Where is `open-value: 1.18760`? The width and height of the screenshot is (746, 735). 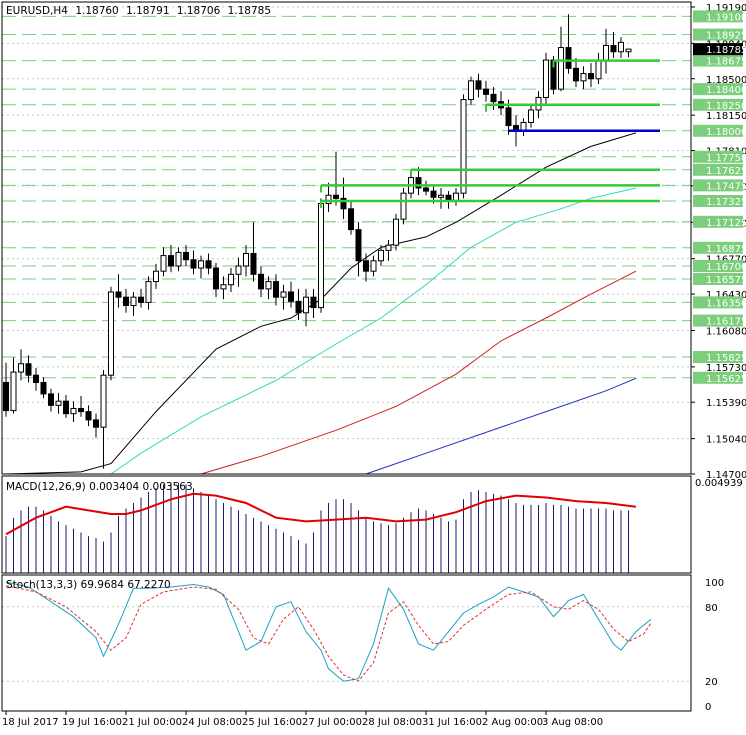
open-value: 1.18760 is located at coordinates (96, 11).